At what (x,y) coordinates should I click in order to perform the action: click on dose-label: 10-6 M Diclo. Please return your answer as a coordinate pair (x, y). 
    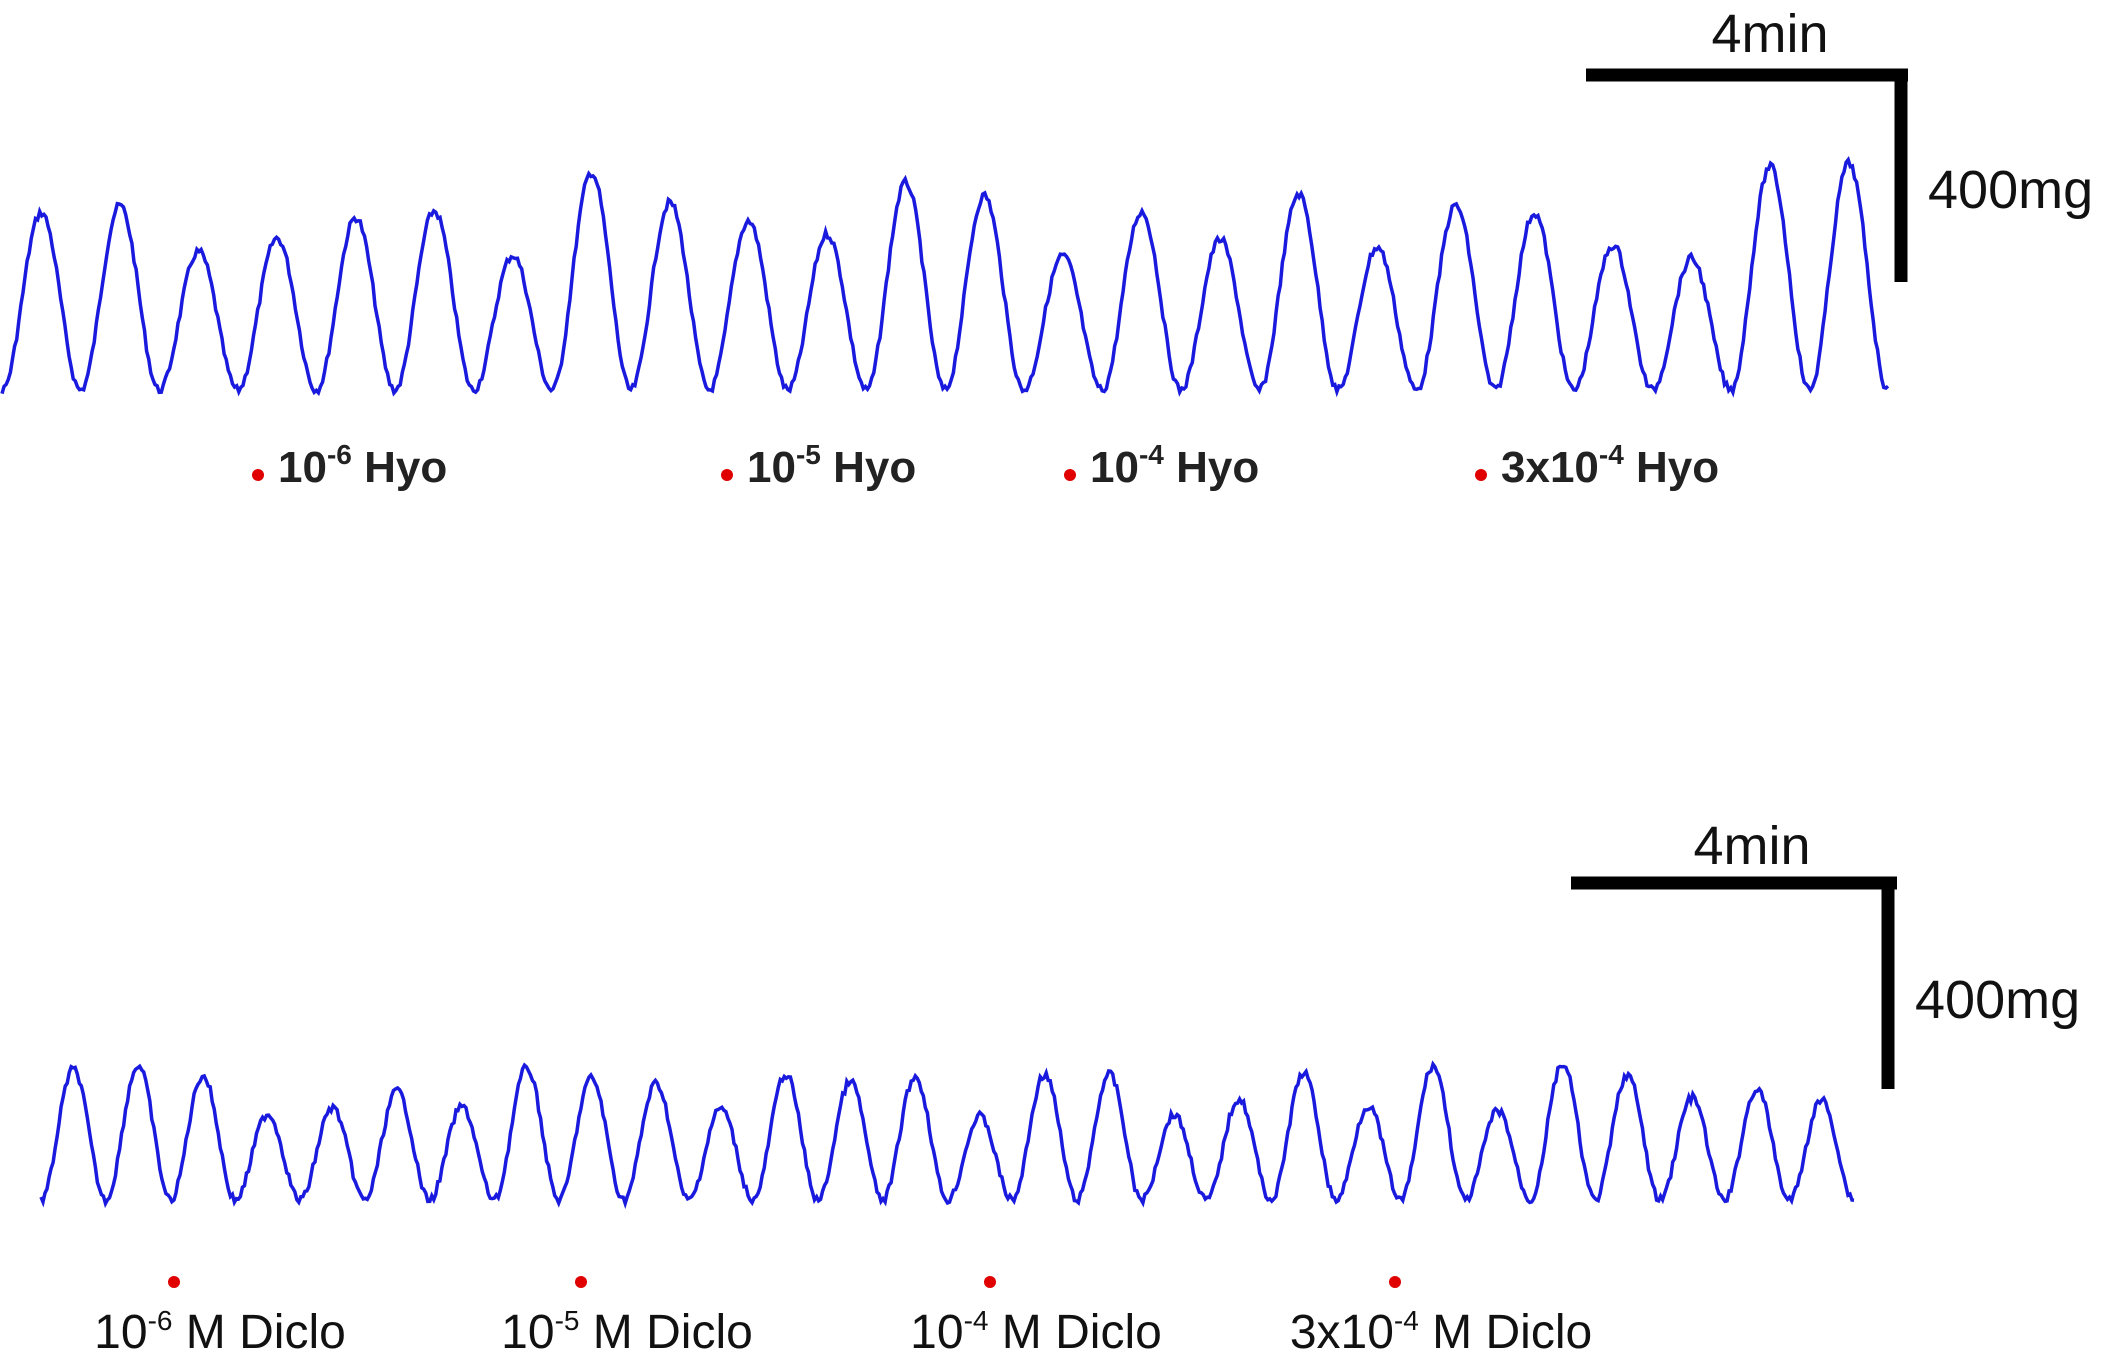
    Looking at the image, I should click on (220, 1330).